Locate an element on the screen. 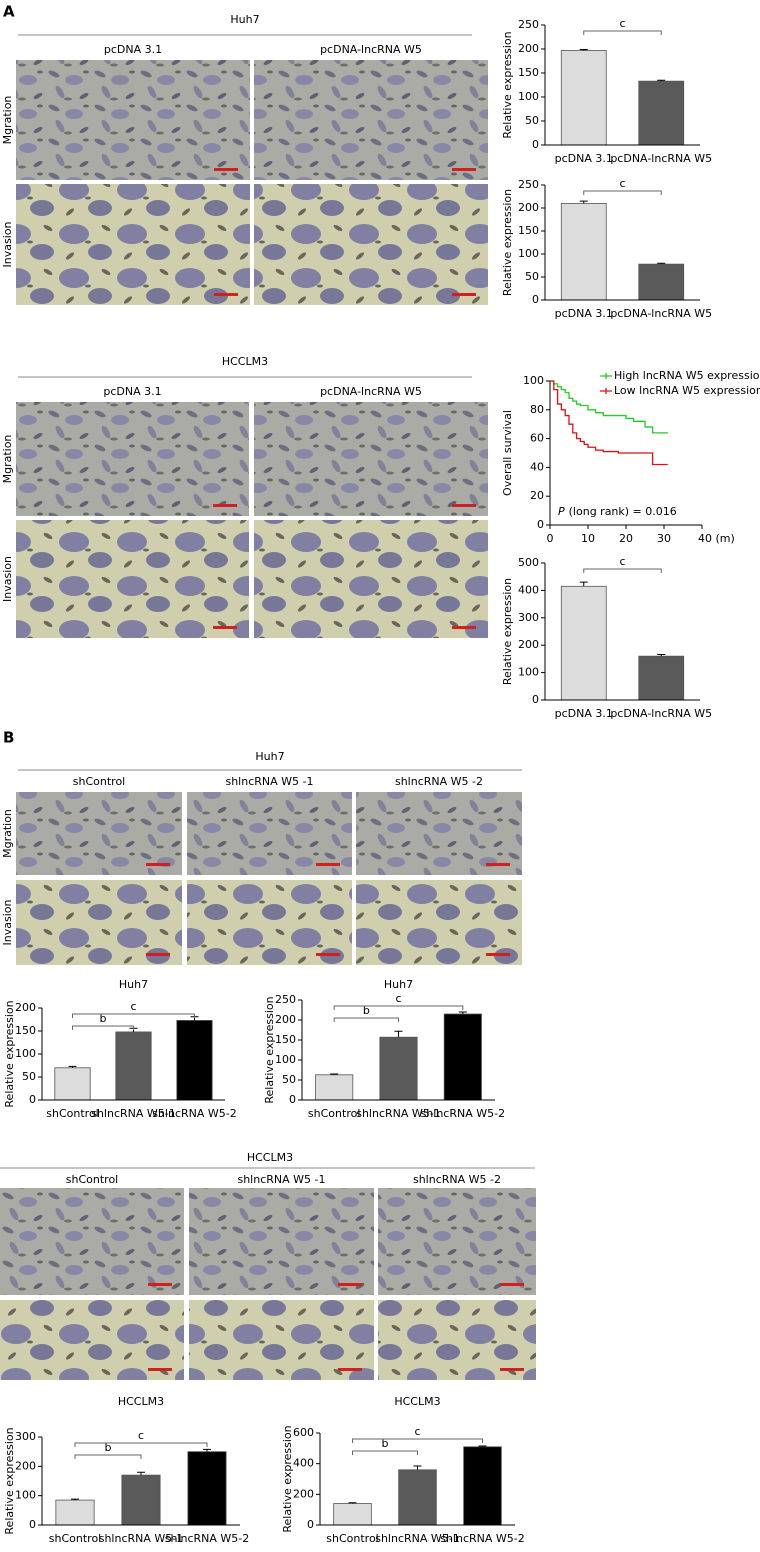 The height and width of the screenshot is (1552, 760). x-tick-label: 20 is located at coordinates (626, 538).